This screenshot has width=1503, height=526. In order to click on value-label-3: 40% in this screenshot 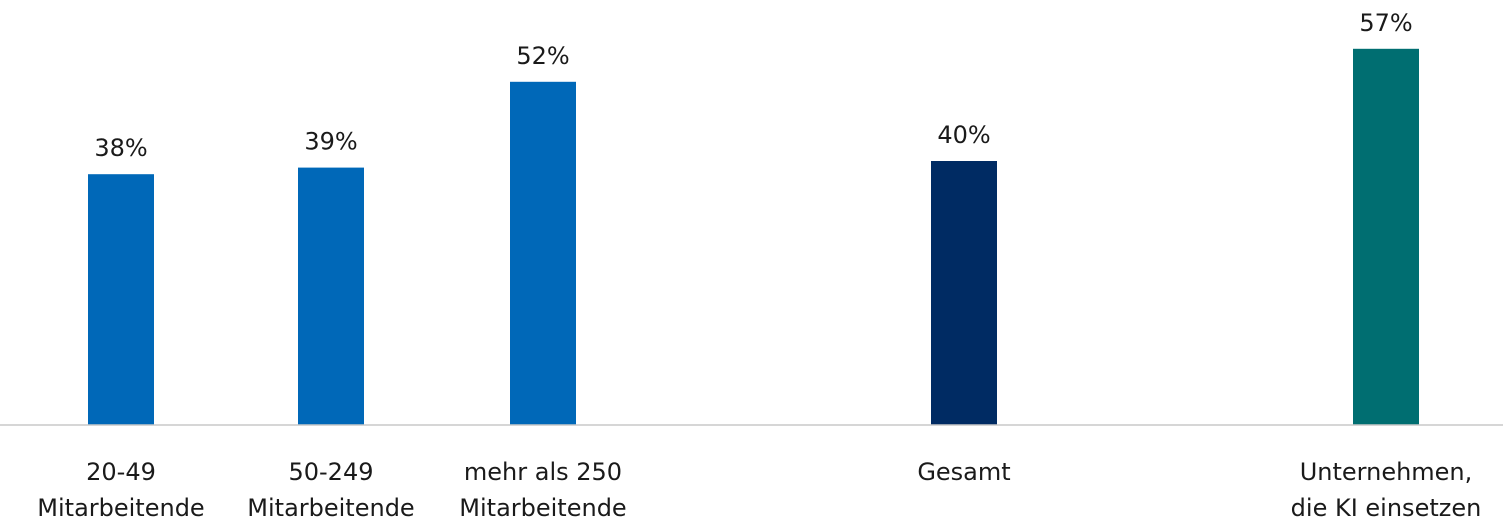, I will do `click(963, 135)`.